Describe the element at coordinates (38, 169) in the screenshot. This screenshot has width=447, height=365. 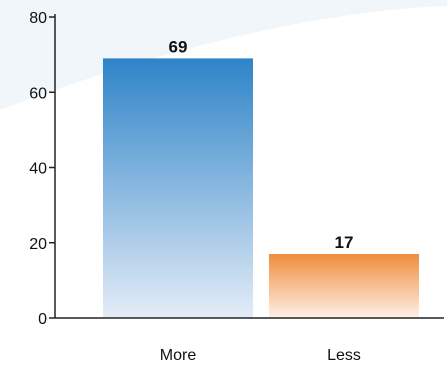
I see `y-tick-label-40: 40` at that location.